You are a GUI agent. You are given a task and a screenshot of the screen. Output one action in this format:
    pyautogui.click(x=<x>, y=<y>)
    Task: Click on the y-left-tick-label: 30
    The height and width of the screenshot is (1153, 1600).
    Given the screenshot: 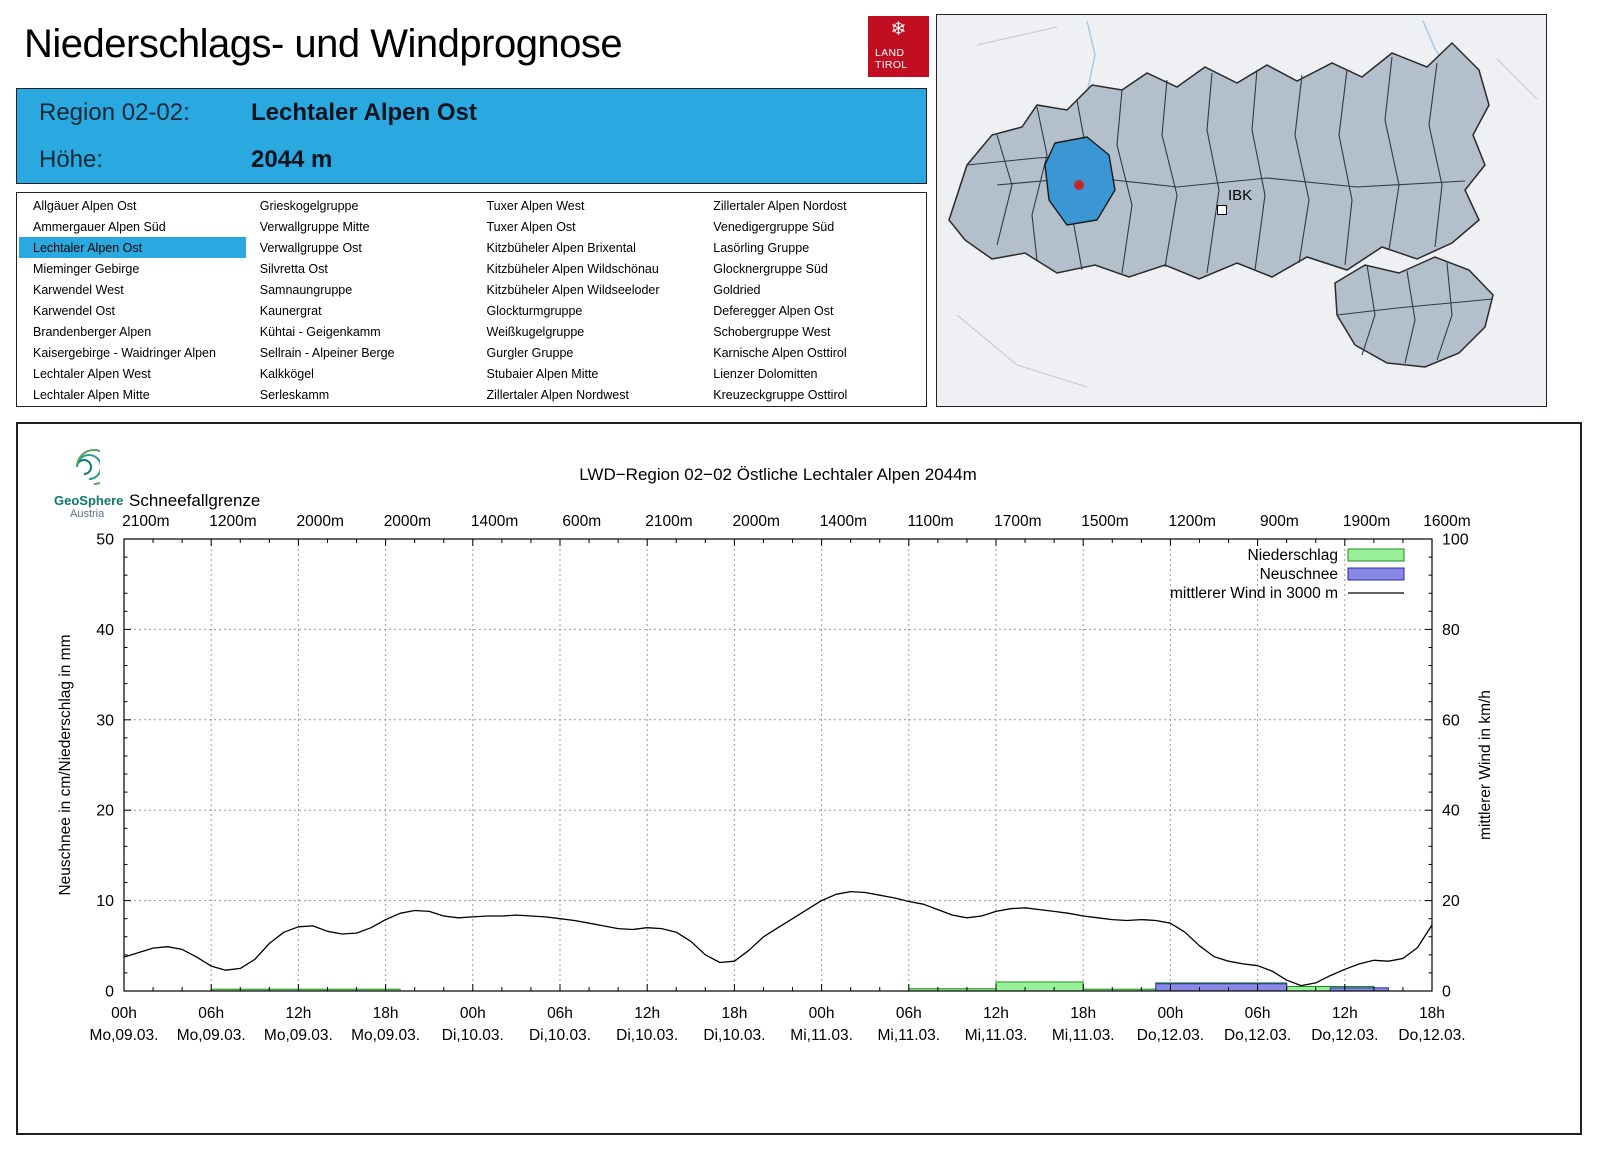 What is the action you would take?
    pyautogui.click(x=105, y=720)
    